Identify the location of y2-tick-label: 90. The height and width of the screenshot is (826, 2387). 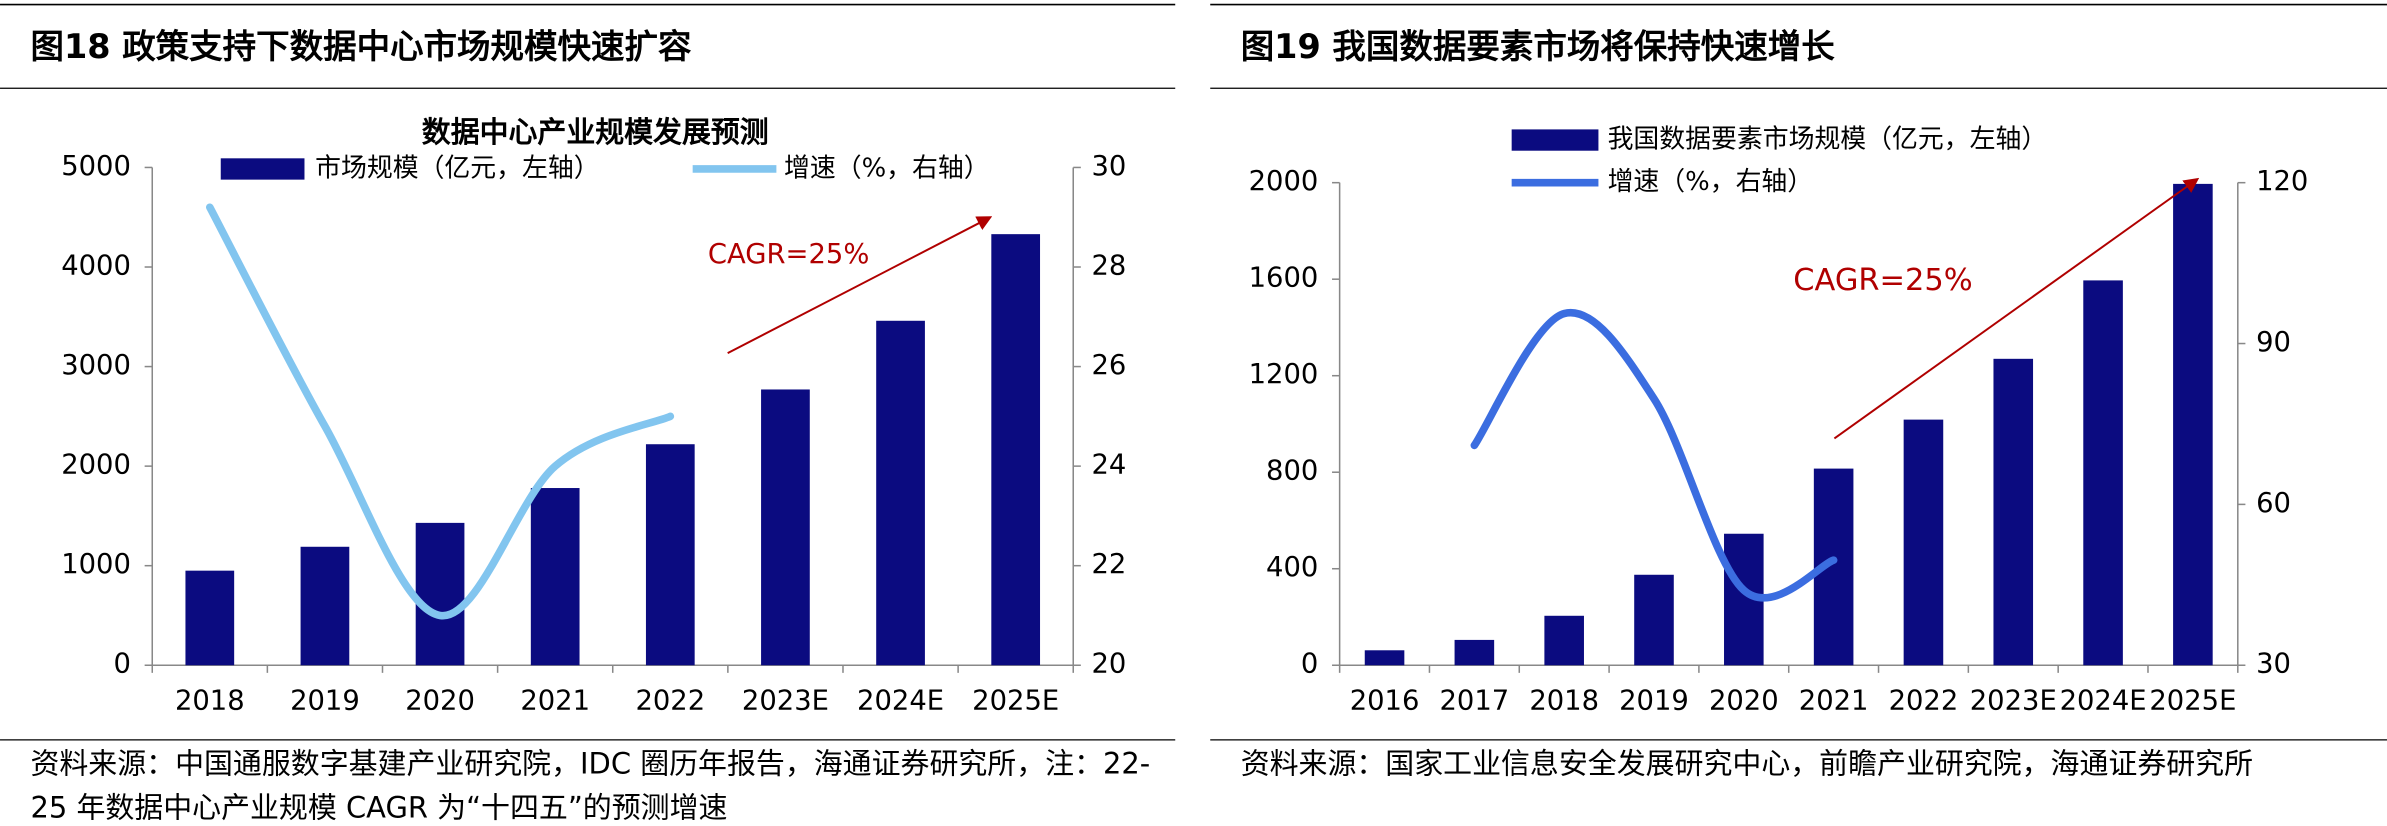
(2273, 342).